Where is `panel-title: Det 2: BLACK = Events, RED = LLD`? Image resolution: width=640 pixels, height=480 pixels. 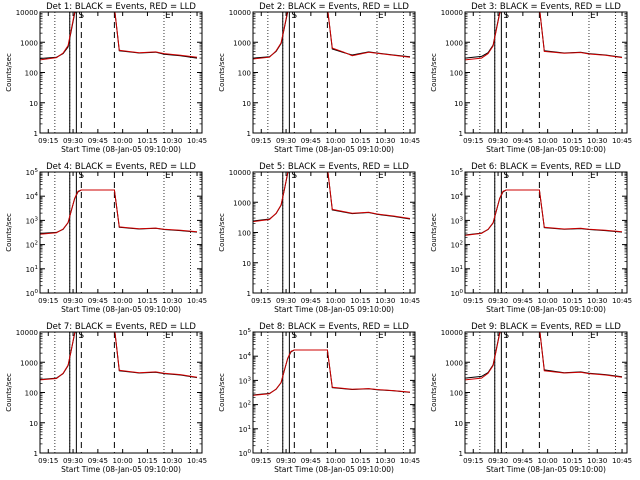 panel-title: Det 2: BLACK = Events, RED = LLD is located at coordinates (334, 7).